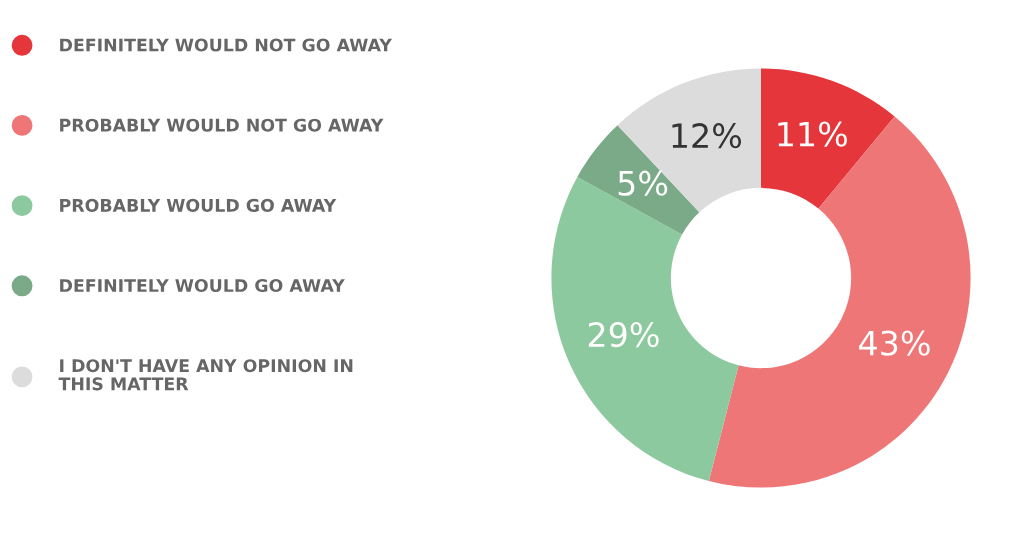 The width and height of the screenshot is (1025, 549). What do you see at coordinates (812, 134) in the screenshot?
I see `data-label: 11%` at bounding box center [812, 134].